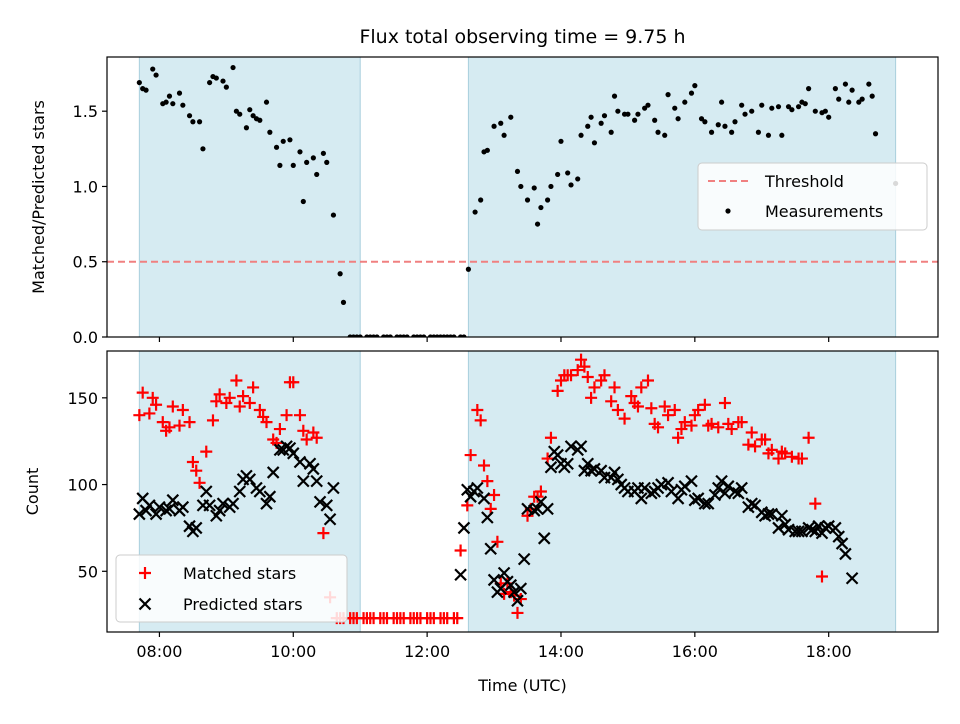 The image size is (960, 724). What do you see at coordinates (82, 485) in the screenshot?
I see `y-tick-label: 100` at bounding box center [82, 485].